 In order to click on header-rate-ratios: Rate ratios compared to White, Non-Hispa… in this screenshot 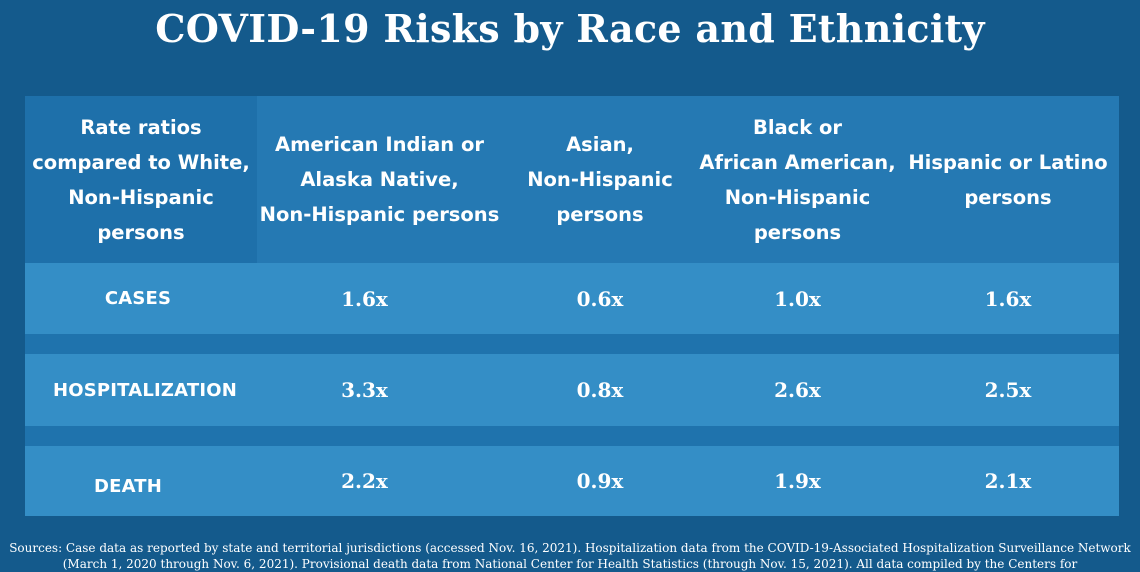, I will do `click(141, 179)`.